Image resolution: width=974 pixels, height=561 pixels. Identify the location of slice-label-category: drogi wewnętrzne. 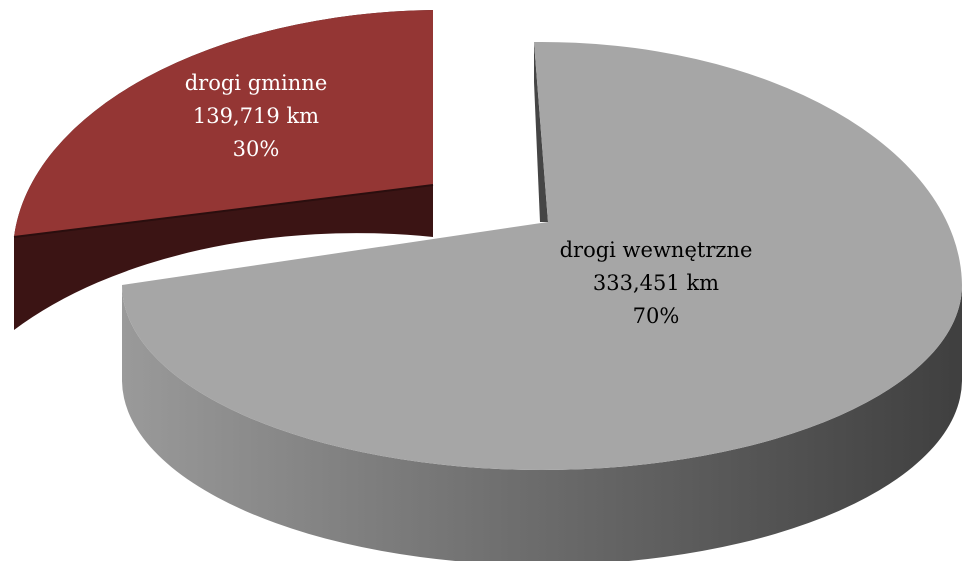
(656, 250).